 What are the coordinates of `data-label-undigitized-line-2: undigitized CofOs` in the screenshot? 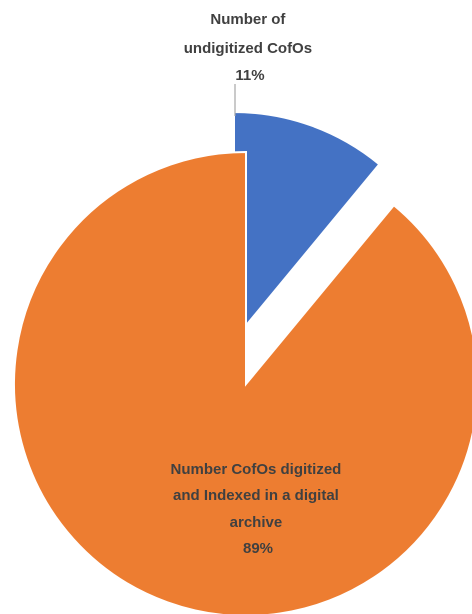 It's located at (248, 48).